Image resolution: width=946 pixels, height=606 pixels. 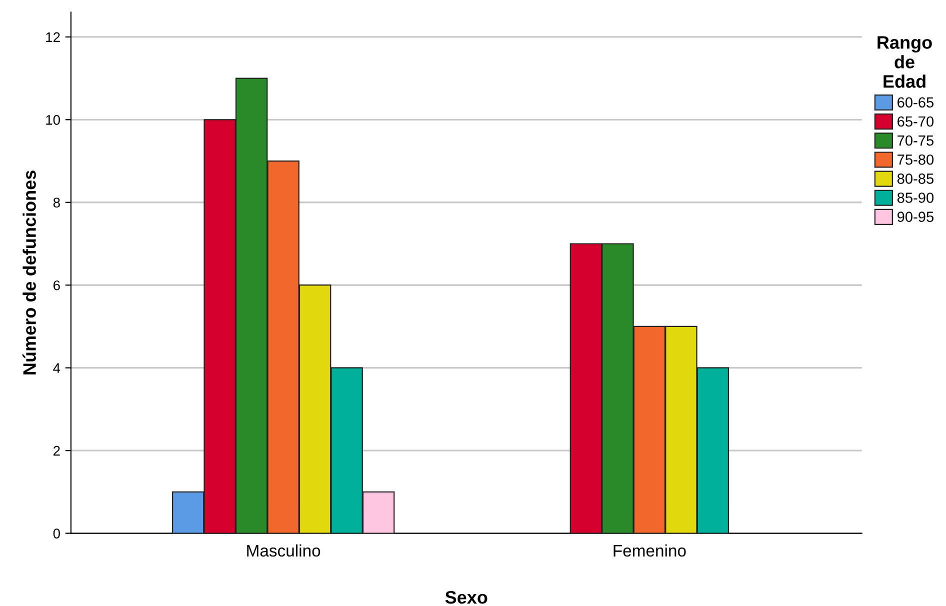 I want to click on legend-label: 65-70, so click(x=916, y=121).